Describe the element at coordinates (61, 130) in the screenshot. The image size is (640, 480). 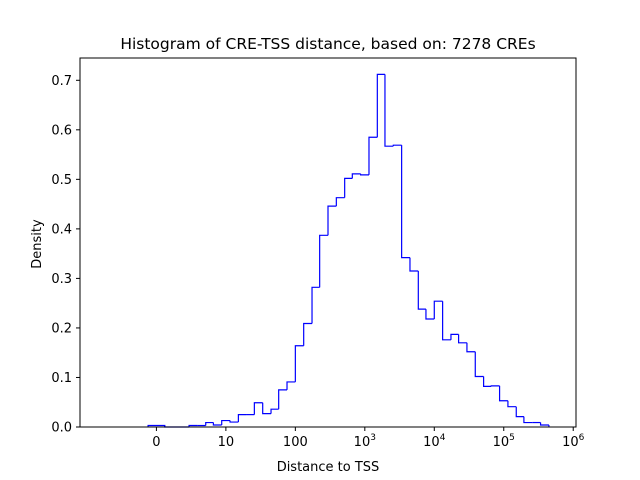
I see `y-tick-label: 0.6` at that location.